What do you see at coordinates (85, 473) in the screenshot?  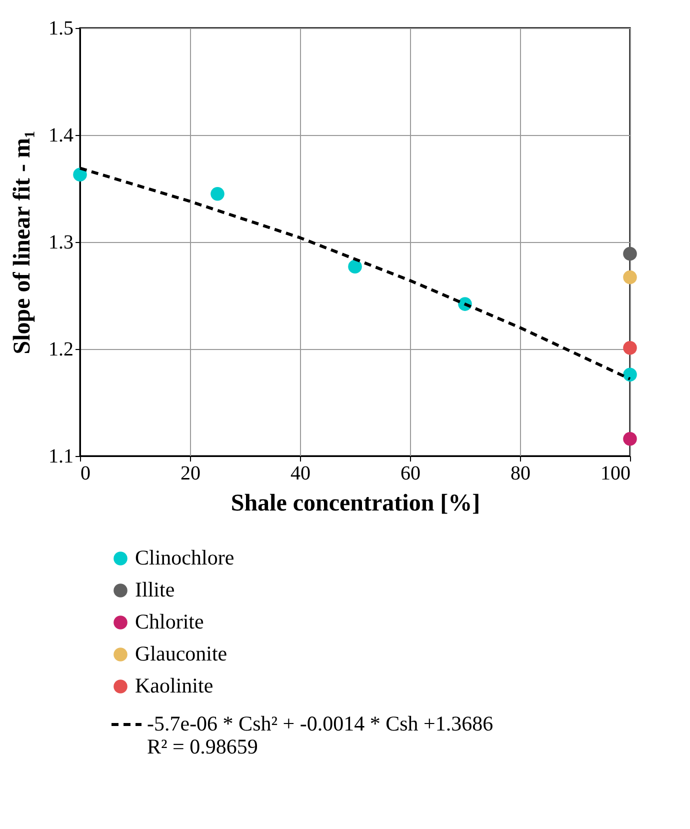 I see `x-tick-label: 0` at bounding box center [85, 473].